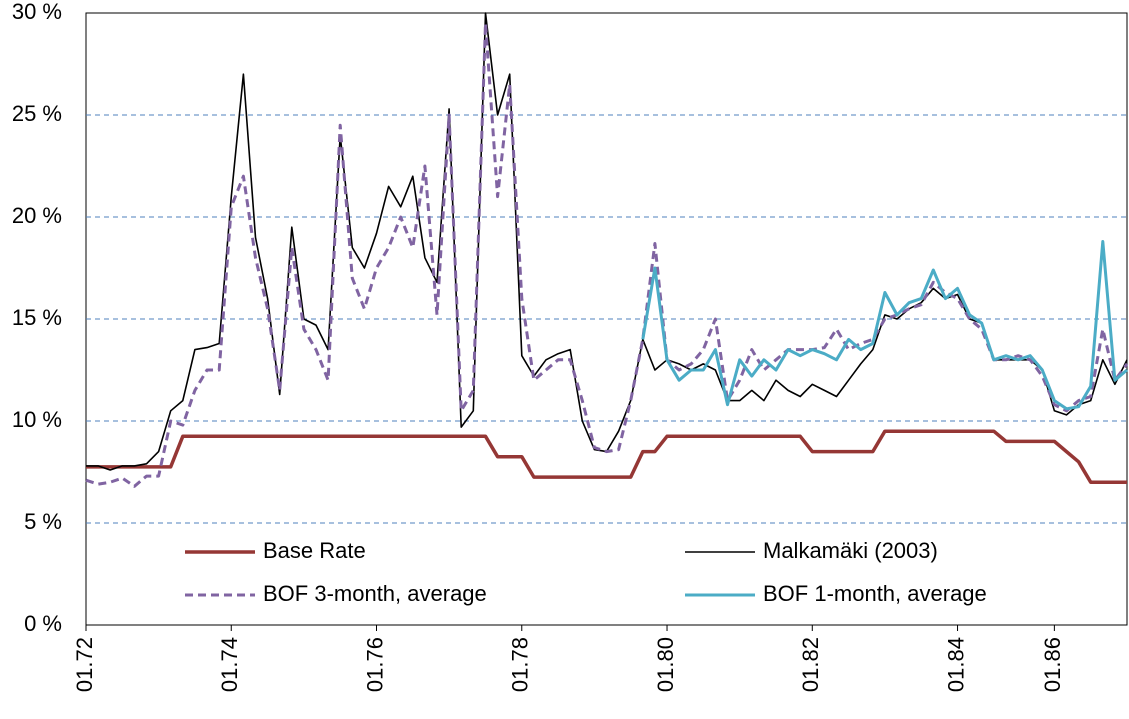  Describe the element at coordinates (665, 664) in the screenshot. I see `x-tick-label: 01.80` at that location.